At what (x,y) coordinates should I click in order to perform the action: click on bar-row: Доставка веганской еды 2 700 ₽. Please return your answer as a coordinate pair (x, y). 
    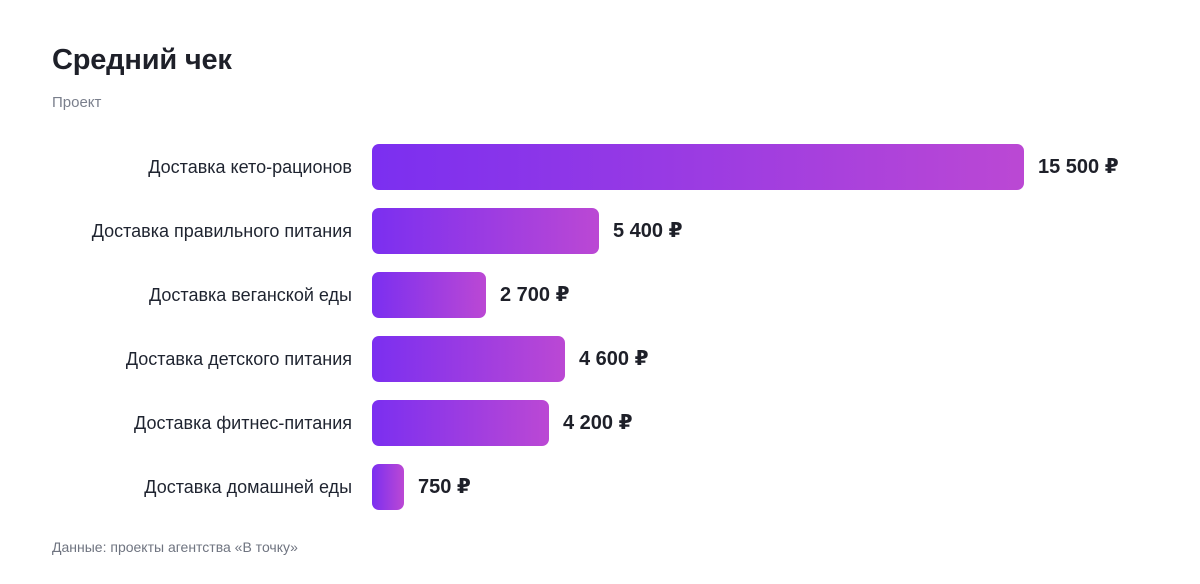
    Looking at the image, I should click on (600, 295).